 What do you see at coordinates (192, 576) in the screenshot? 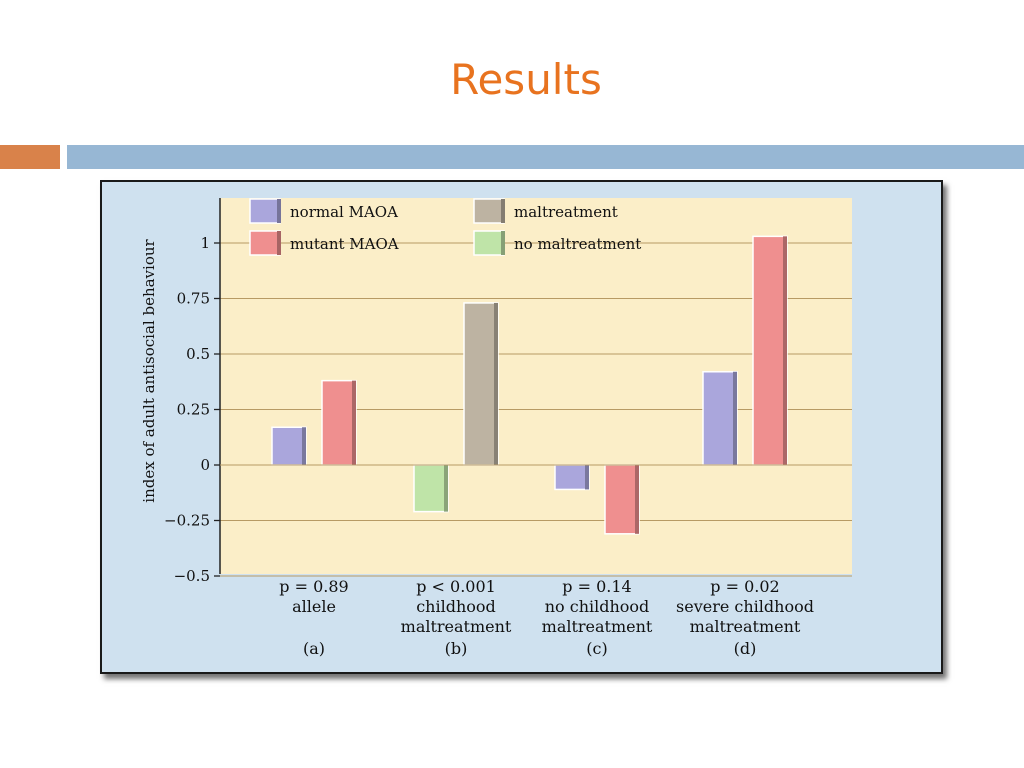
I see `y-tick-label: −0.5` at bounding box center [192, 576].